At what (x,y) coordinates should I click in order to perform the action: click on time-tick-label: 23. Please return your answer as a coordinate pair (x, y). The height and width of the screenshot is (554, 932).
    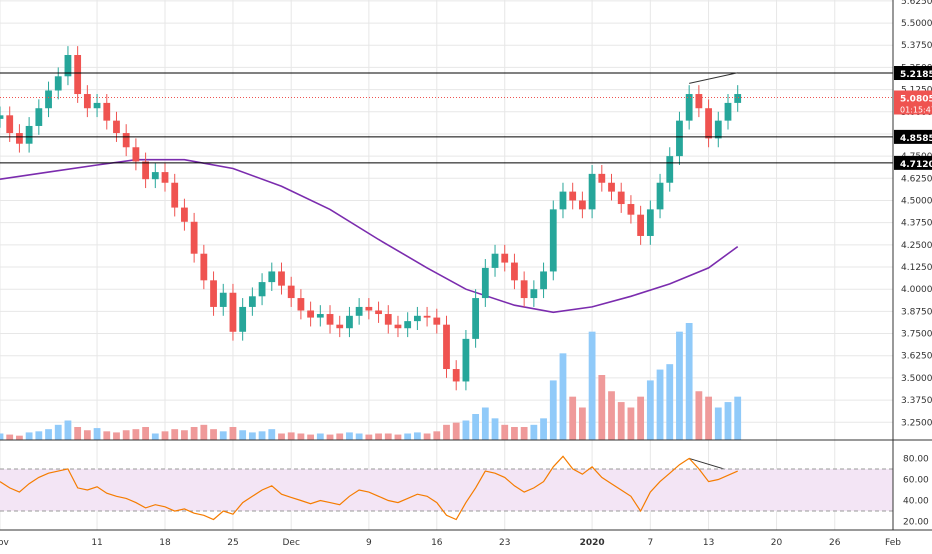
    Looking at the image, I should click on (504, 543).